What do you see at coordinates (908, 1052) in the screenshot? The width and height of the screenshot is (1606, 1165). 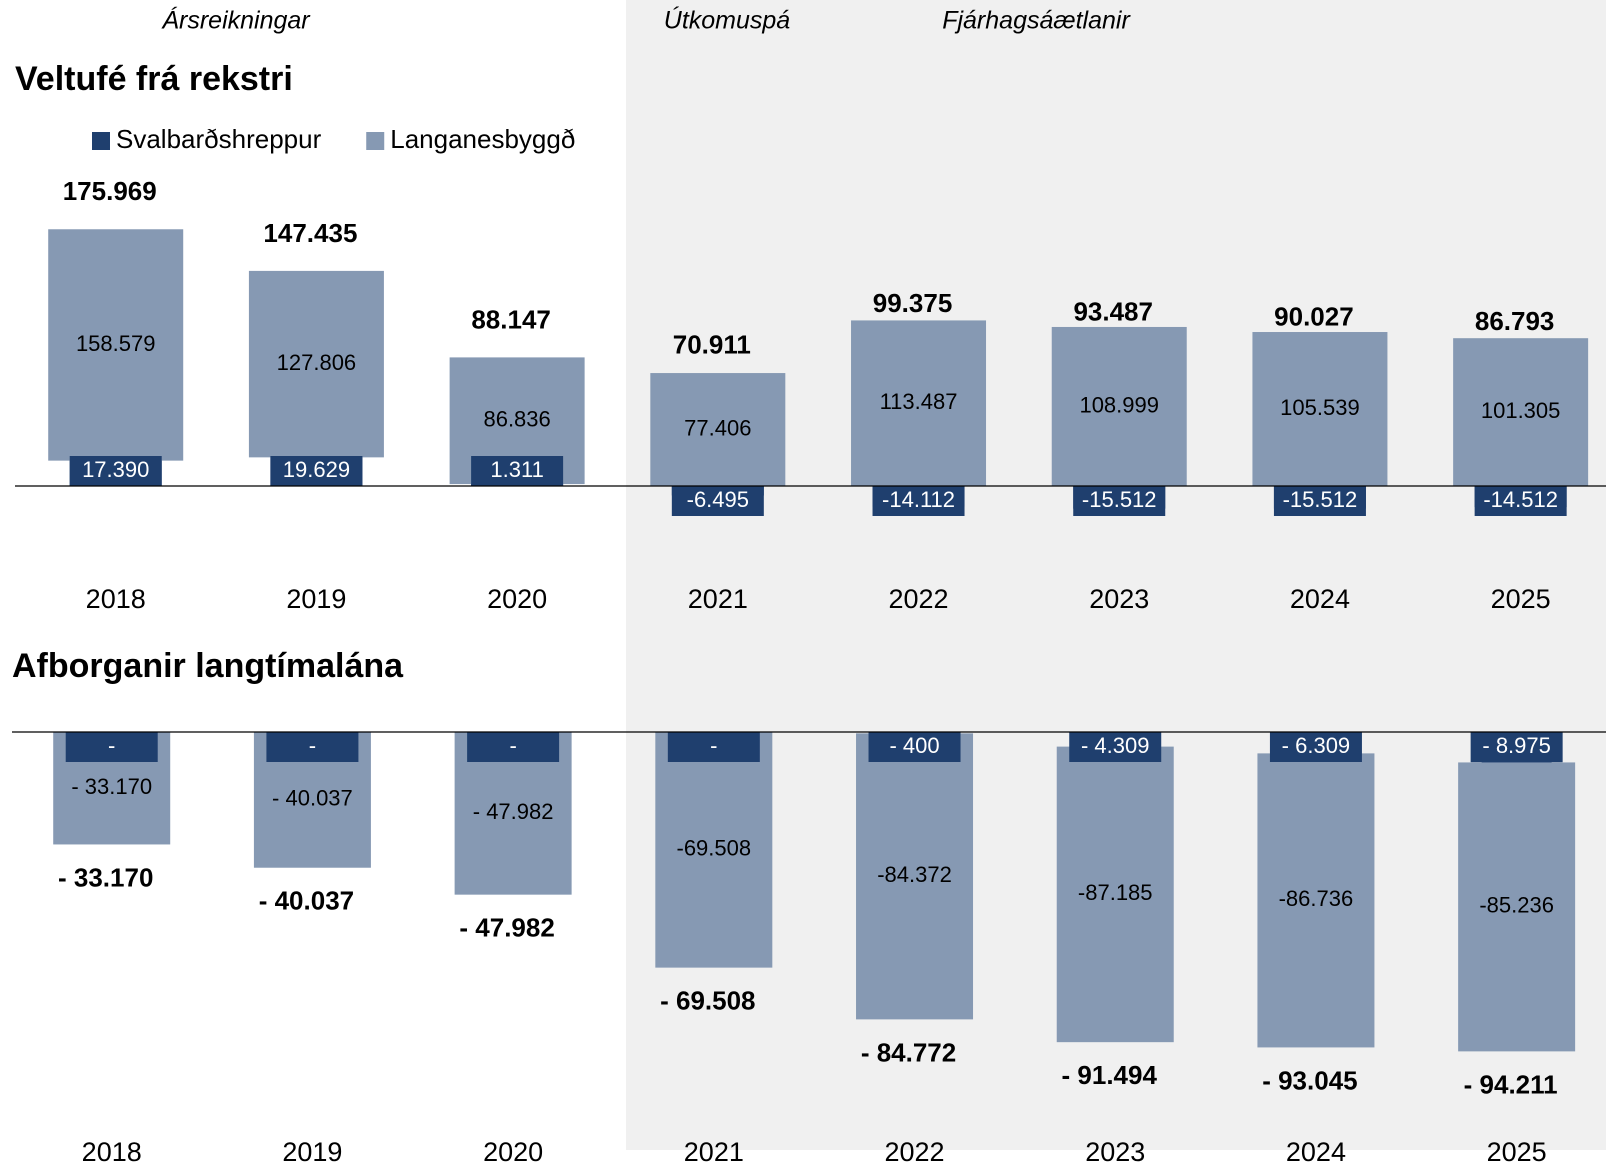 I see `total-label: - 84.772` at bounding box center [908, 1052].